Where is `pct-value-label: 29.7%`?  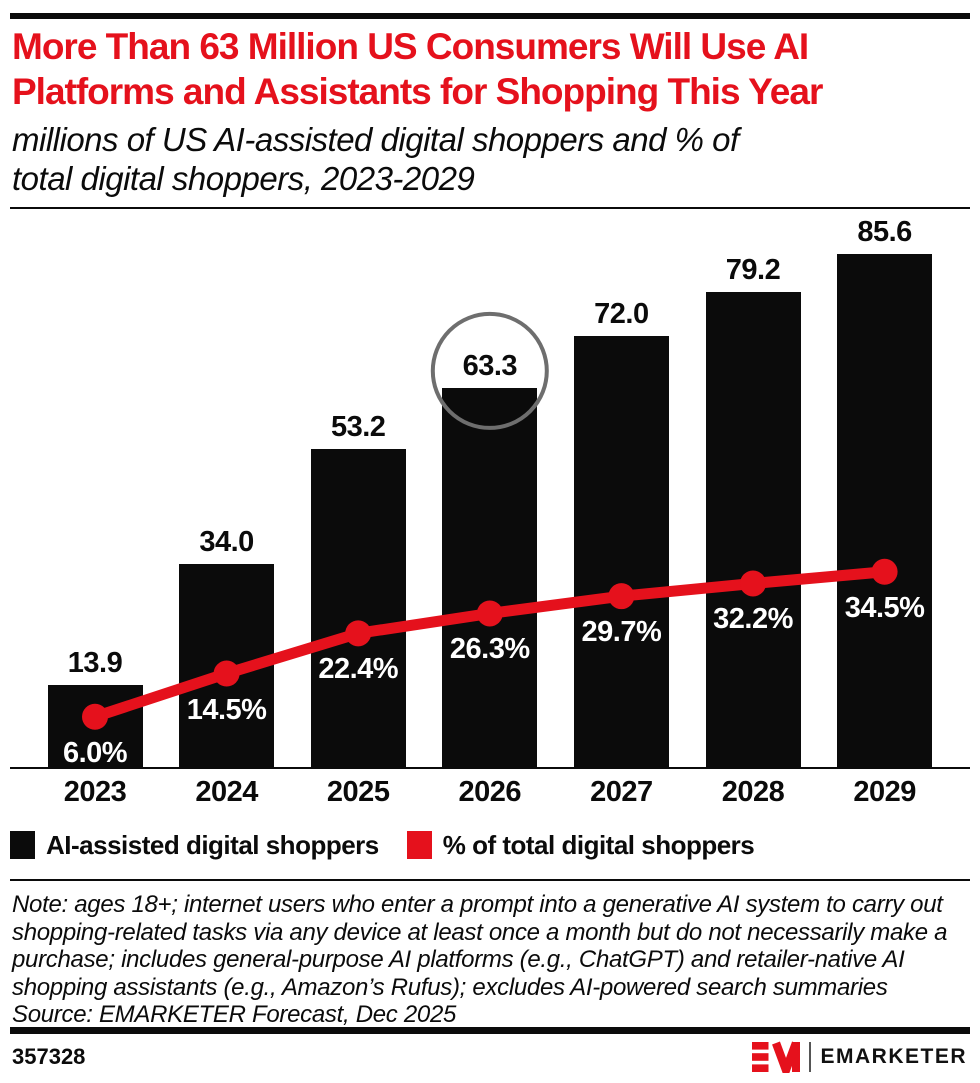
pct-value-label: 29.7% is located at coordinates (621, 632).